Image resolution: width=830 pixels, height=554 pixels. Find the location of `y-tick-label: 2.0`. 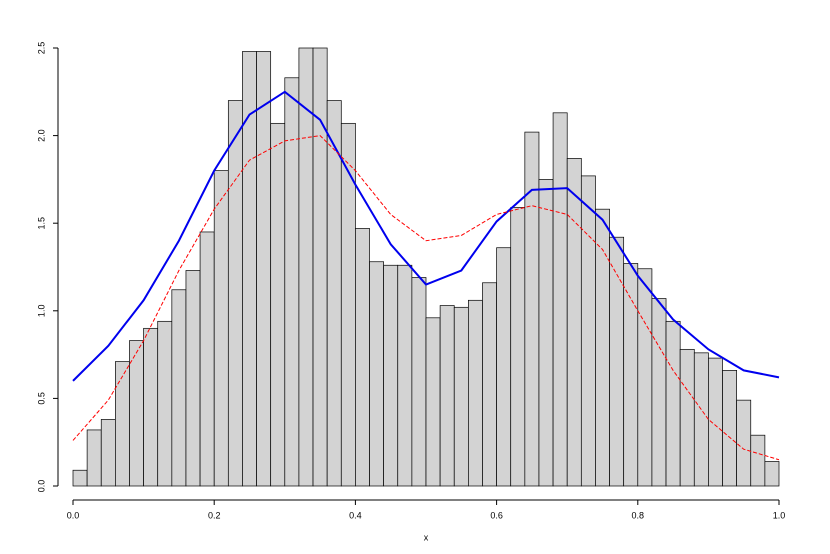

y-tick-label: 2.0 is located at coordinates (41, 135).